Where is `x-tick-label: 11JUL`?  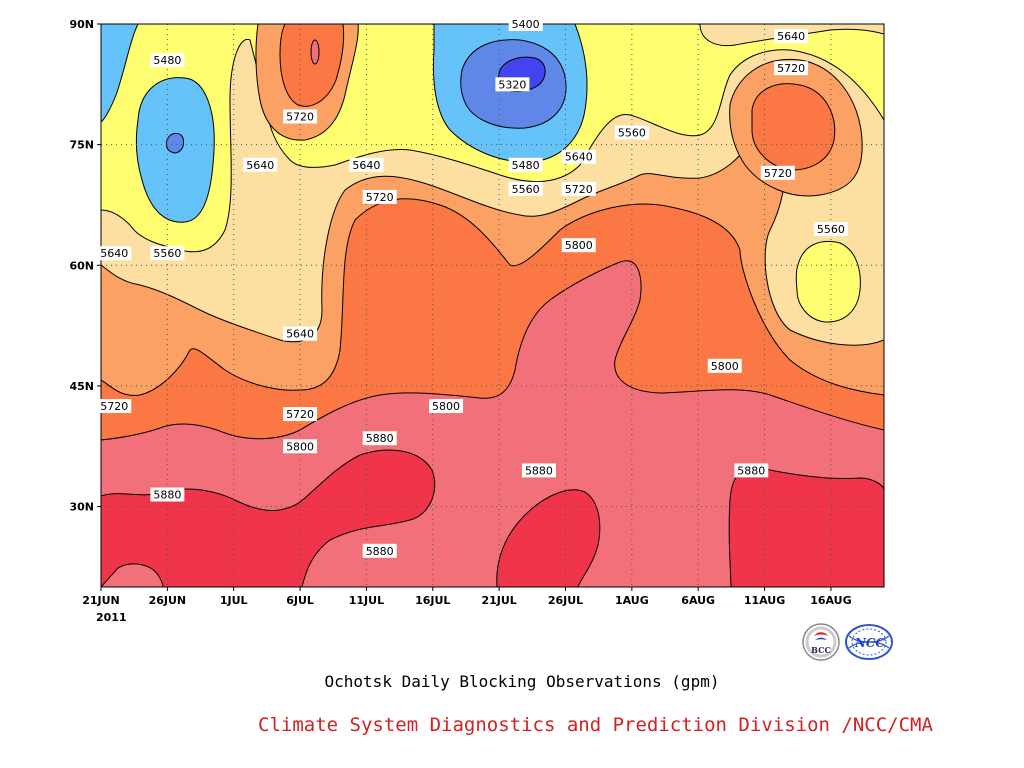 x-tick-label: 11JUL is located at coordinates (366, 600).